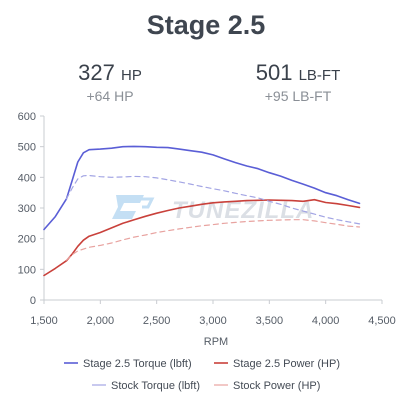  I want to click on y-tick-label: 500, so click(27, 148).